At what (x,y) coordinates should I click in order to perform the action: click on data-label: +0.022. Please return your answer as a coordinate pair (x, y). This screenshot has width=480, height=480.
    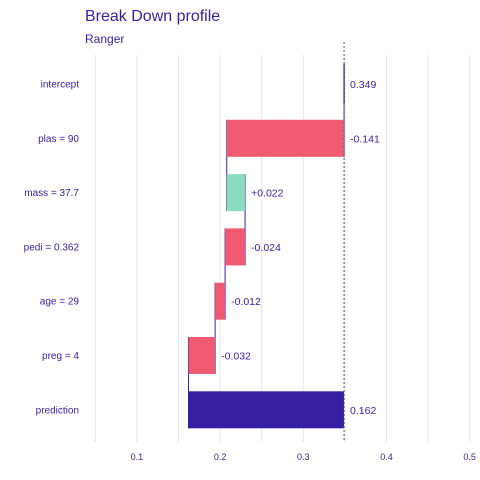
    Looking at the image, I should click on (267, 194).